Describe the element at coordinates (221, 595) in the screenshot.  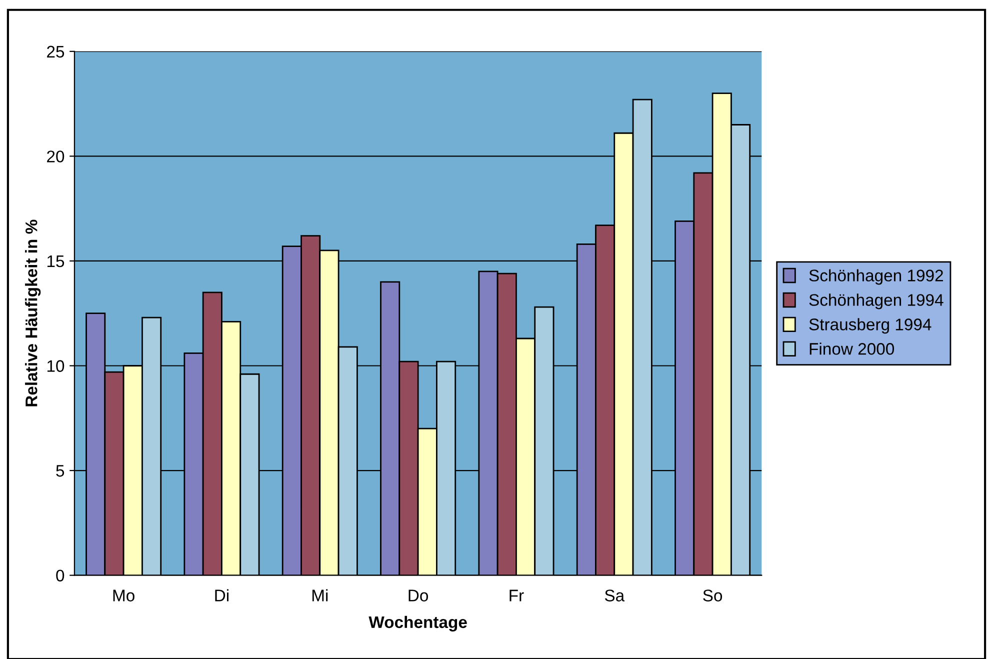
I see `x-tick-label: Di` at that location.